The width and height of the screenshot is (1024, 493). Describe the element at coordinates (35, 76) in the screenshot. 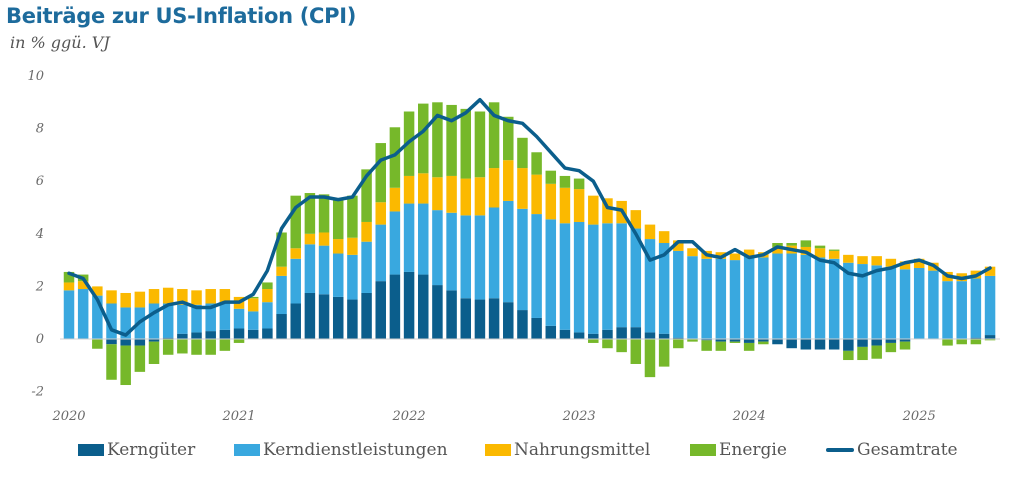

I see `y-tick-label: 10` at that location.